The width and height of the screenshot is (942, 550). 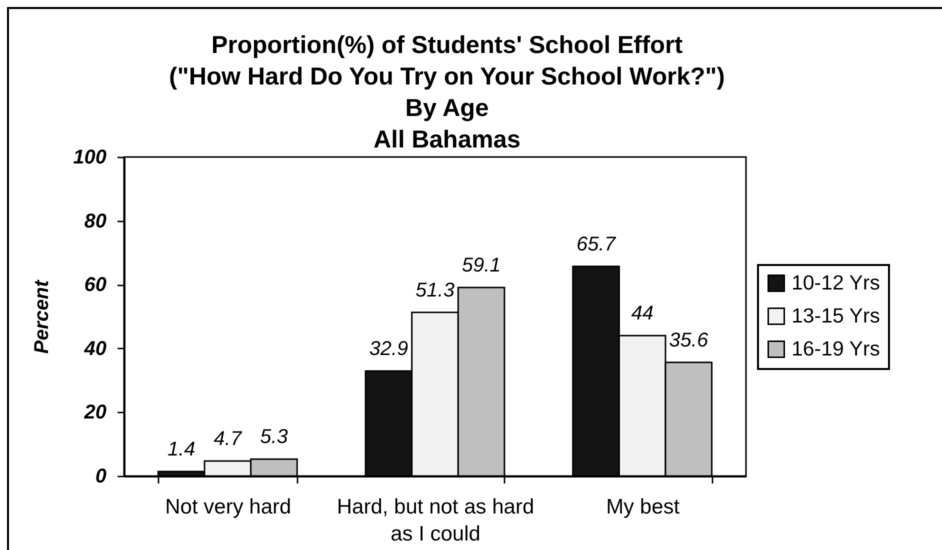 I want to click on y-tick-label: 40, so click(x=94, y=349).